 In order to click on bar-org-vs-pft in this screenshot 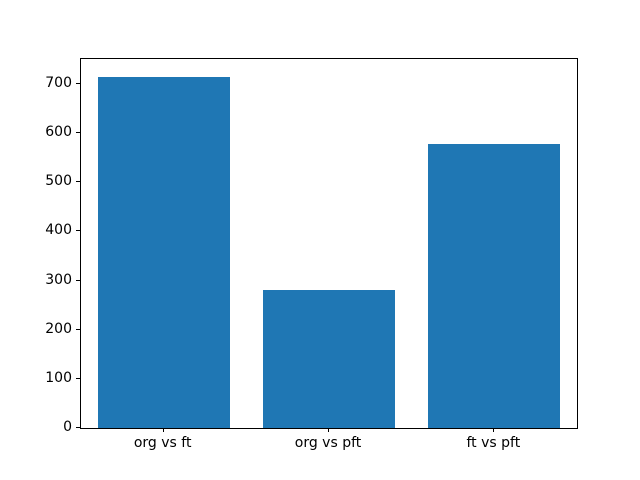, I will do `click(329, 359)`.